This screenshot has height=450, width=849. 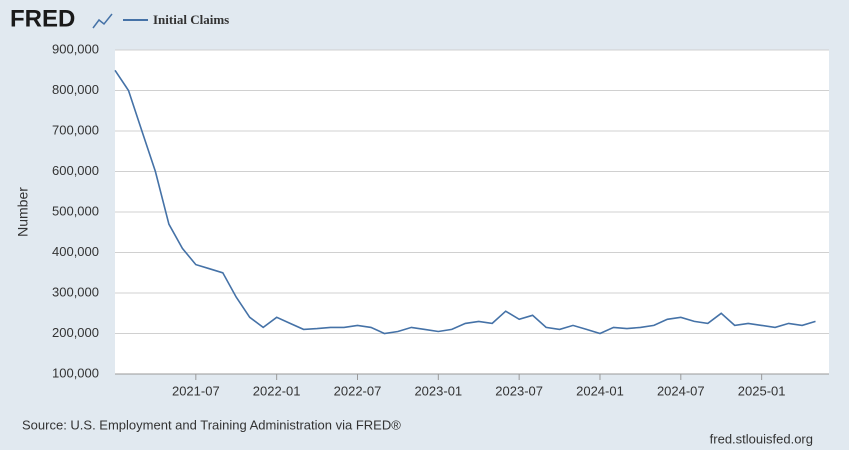 What do you see at coordinates (75, 332) in the screenshot?
I see `y-tick-label: 200,000` at bounding box center [75, 332].